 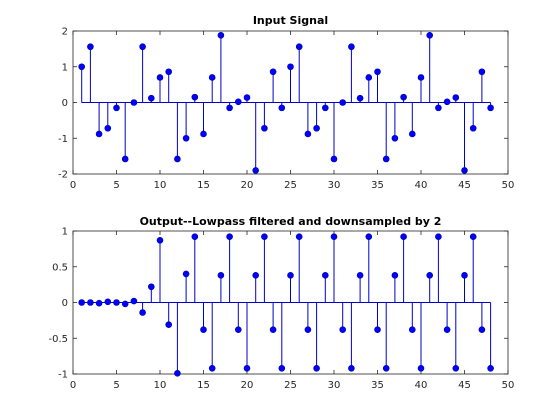 I want to click on output-y-tick-label: -0.5, so click(x=58, y=339).